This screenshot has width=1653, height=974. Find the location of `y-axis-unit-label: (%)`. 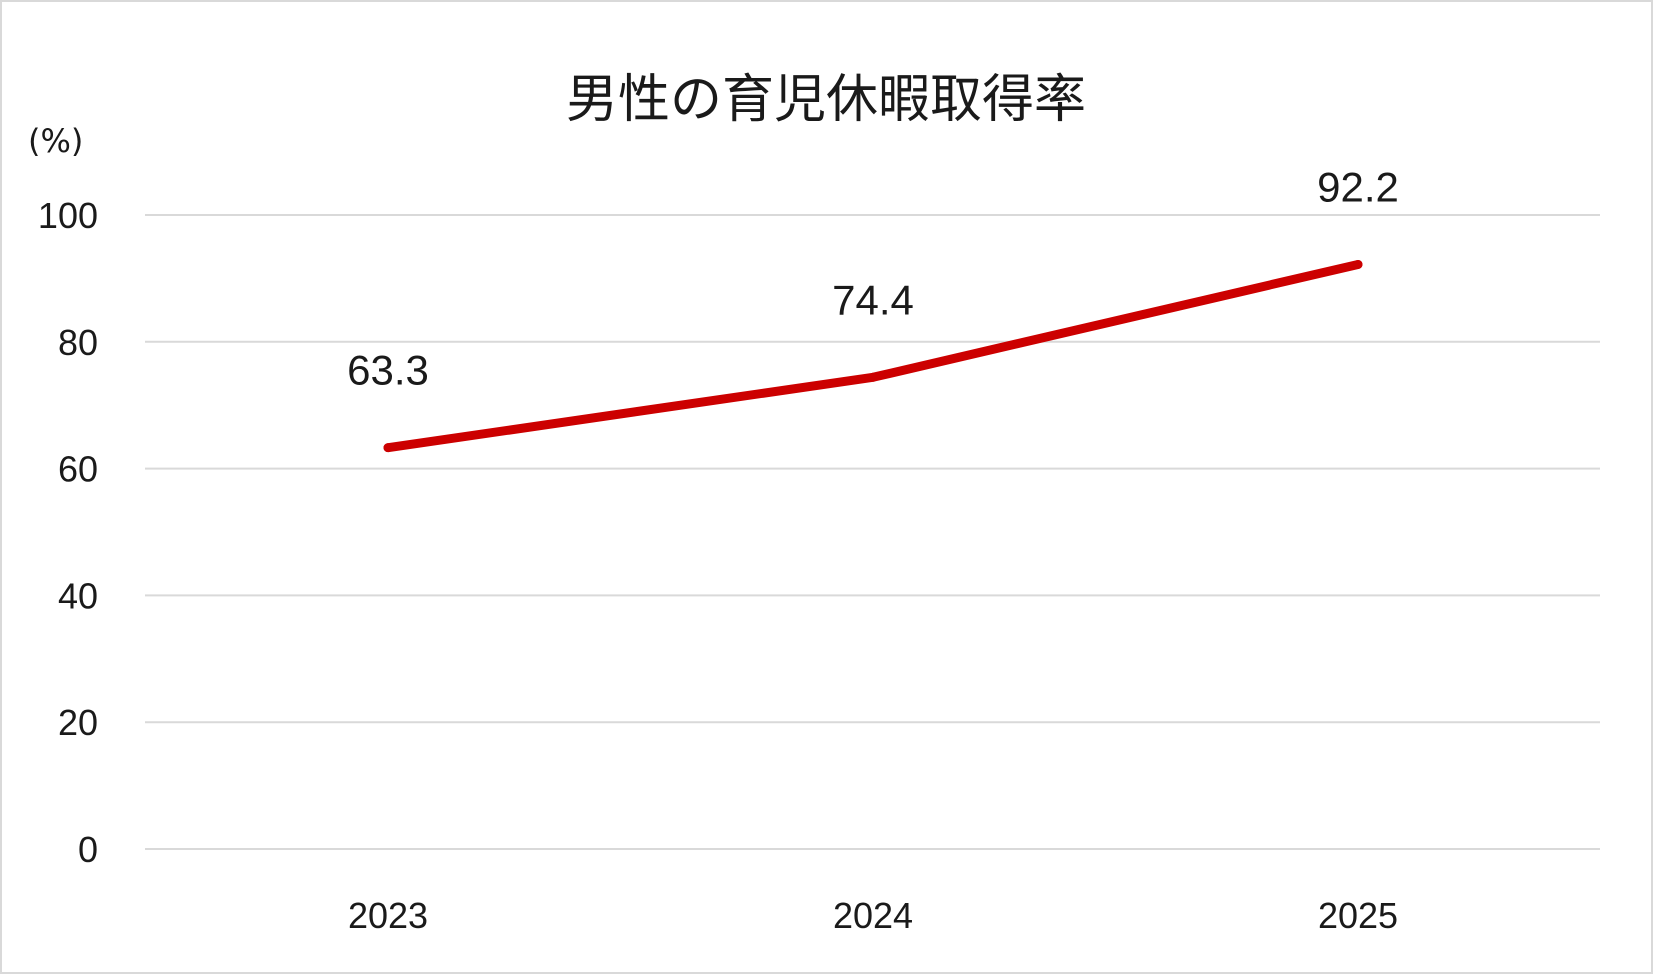

y-axis-unit-label: (%) is located at coordinates (55, 141).